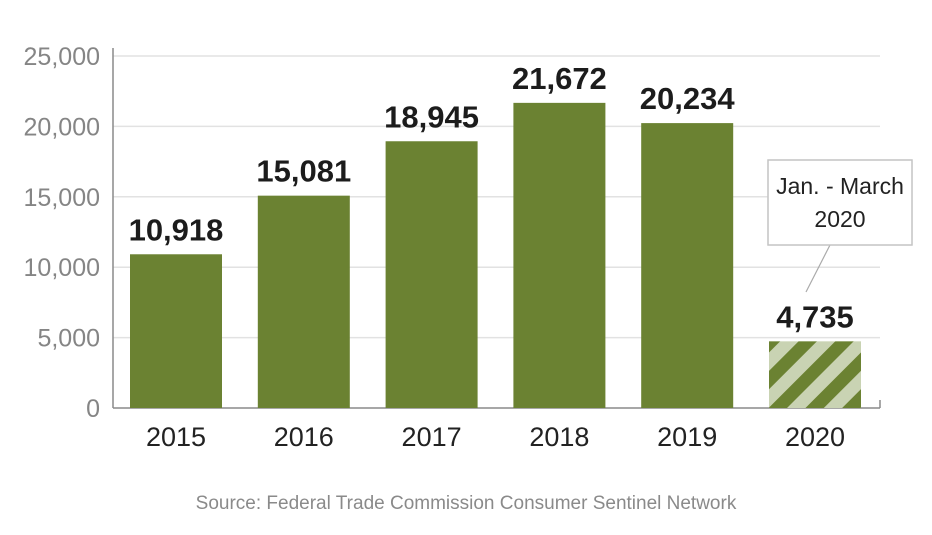  I want to click on bar-2020, so click(815, 374).